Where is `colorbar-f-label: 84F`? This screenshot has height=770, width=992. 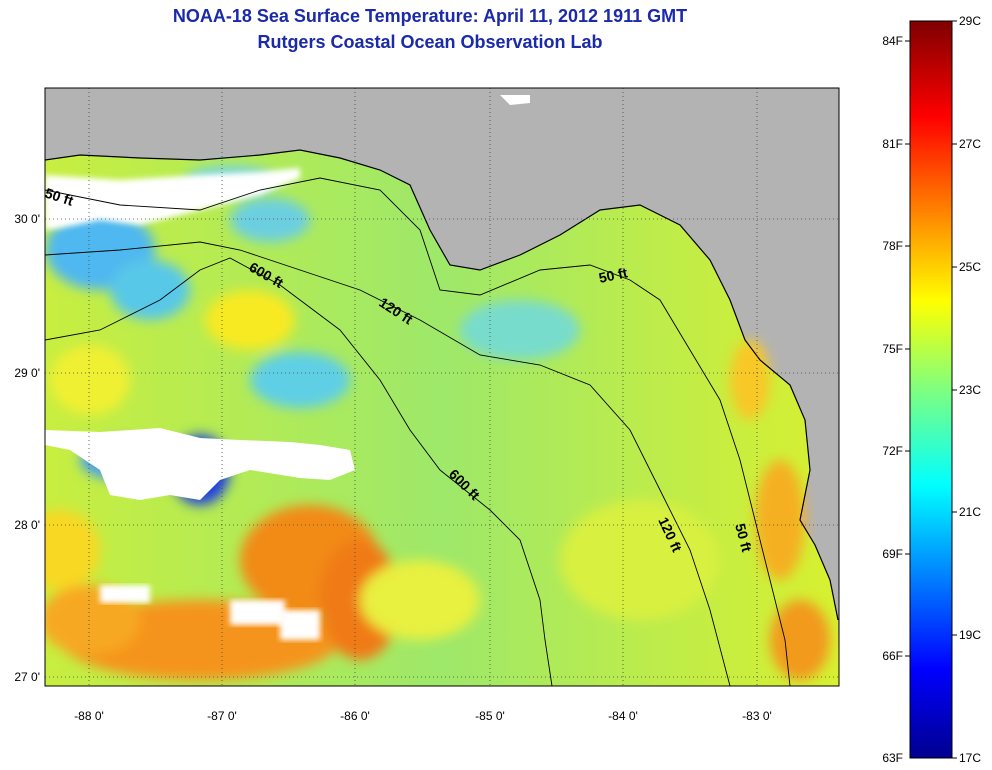 colorbar-f-label: 84F is located at coordinates (892, 41).